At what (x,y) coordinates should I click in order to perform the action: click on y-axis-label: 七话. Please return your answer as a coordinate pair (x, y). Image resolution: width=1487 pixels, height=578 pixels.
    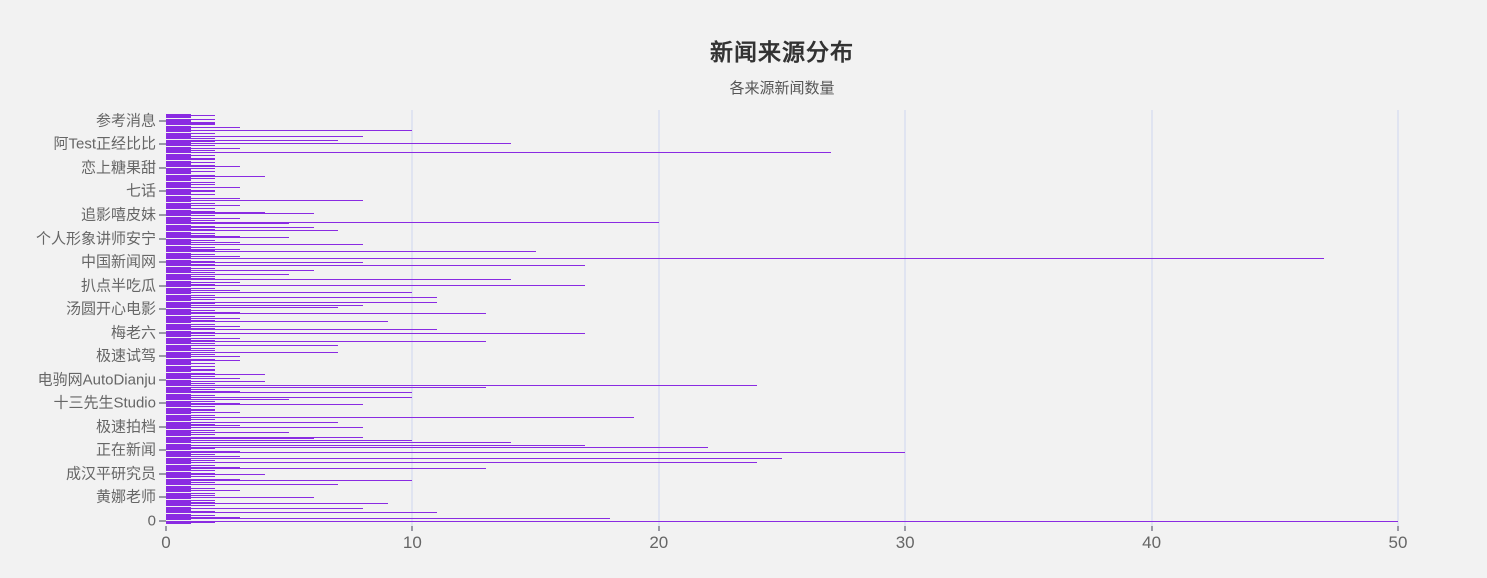
    Looking at the image, I should click on (140, 191).